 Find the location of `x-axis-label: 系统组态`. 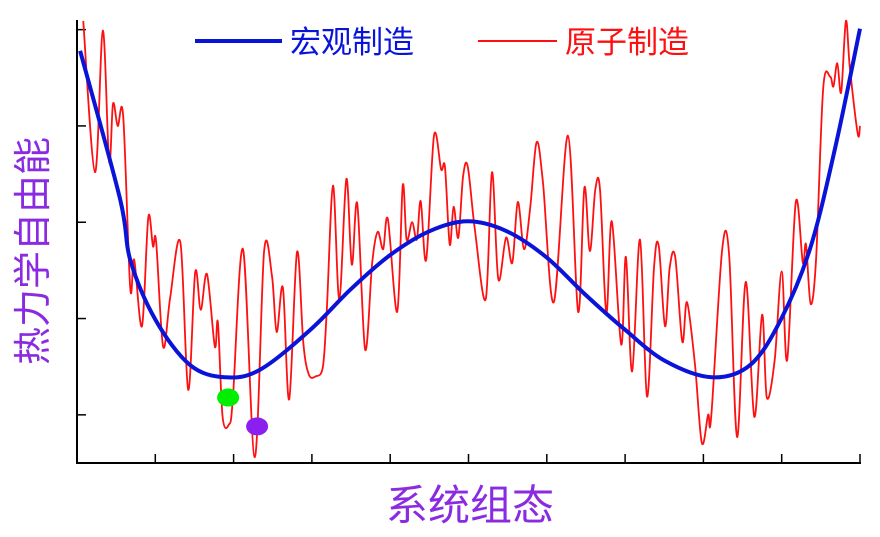

x-axis-label: 系统组态 is located at coordinates (470, 505).